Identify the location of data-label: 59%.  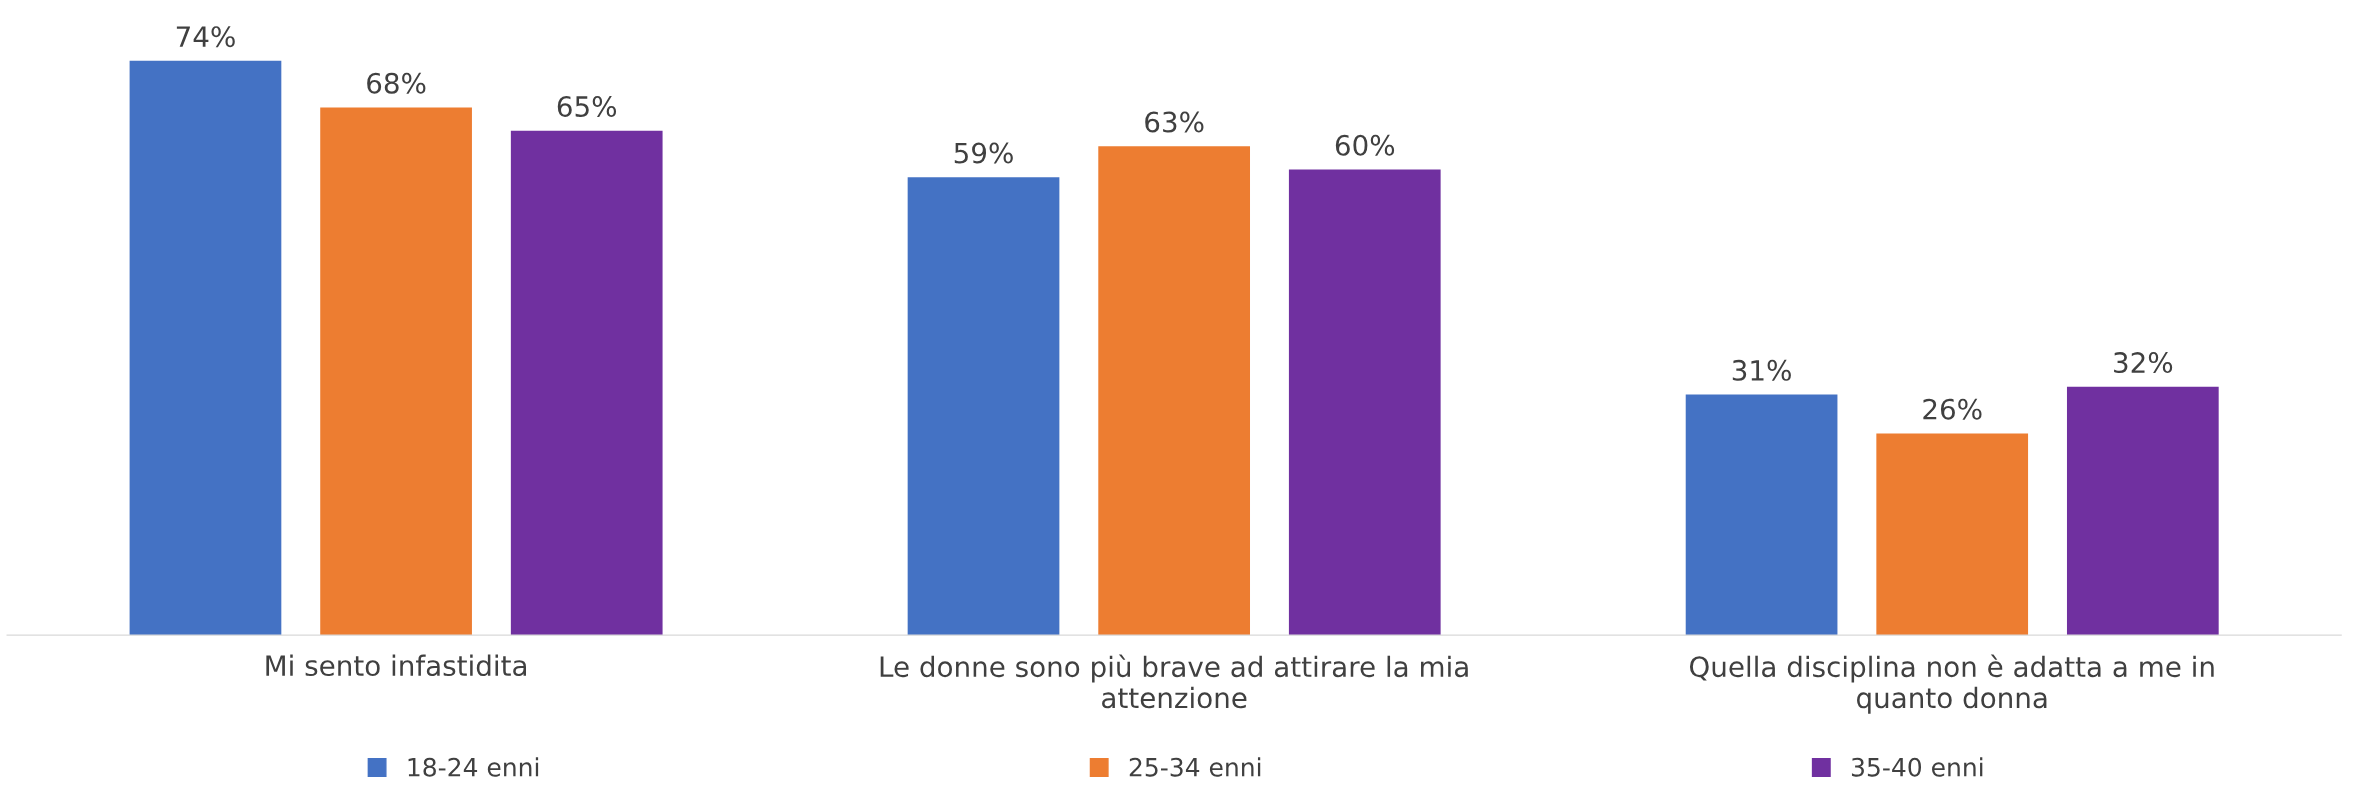
(983, 153).